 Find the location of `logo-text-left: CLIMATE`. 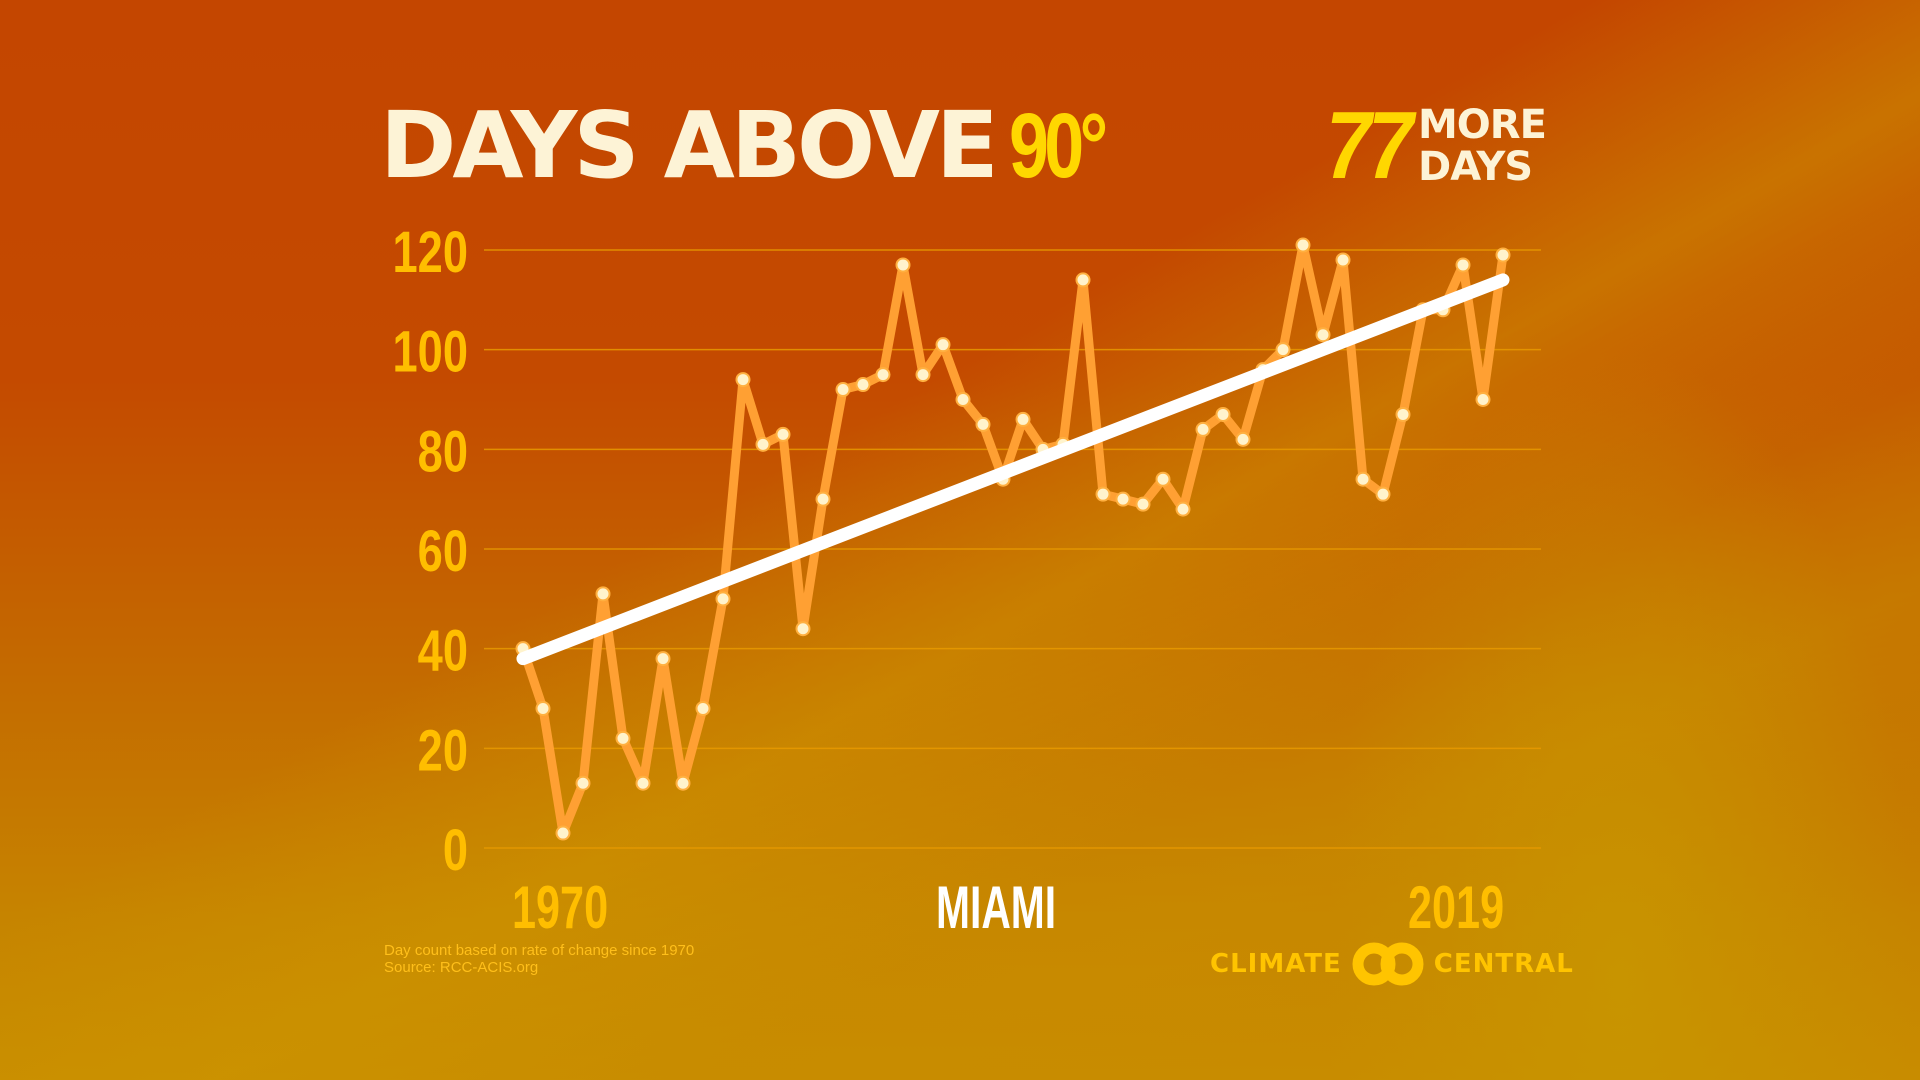

logo-text-left: CLIMATE is located at coordinates (1276, 964).